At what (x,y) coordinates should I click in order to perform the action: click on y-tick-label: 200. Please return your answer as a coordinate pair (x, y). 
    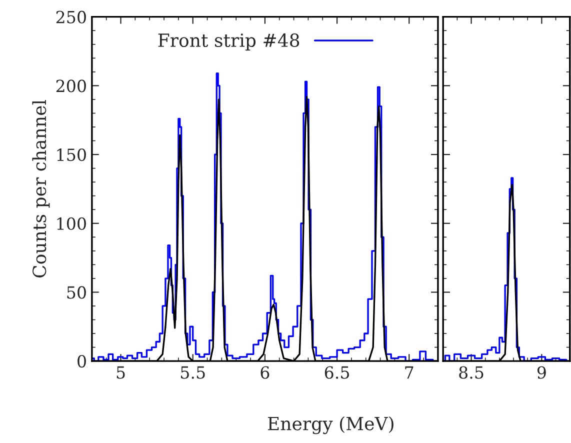
    Looking at the image, I should click on (71, 86).